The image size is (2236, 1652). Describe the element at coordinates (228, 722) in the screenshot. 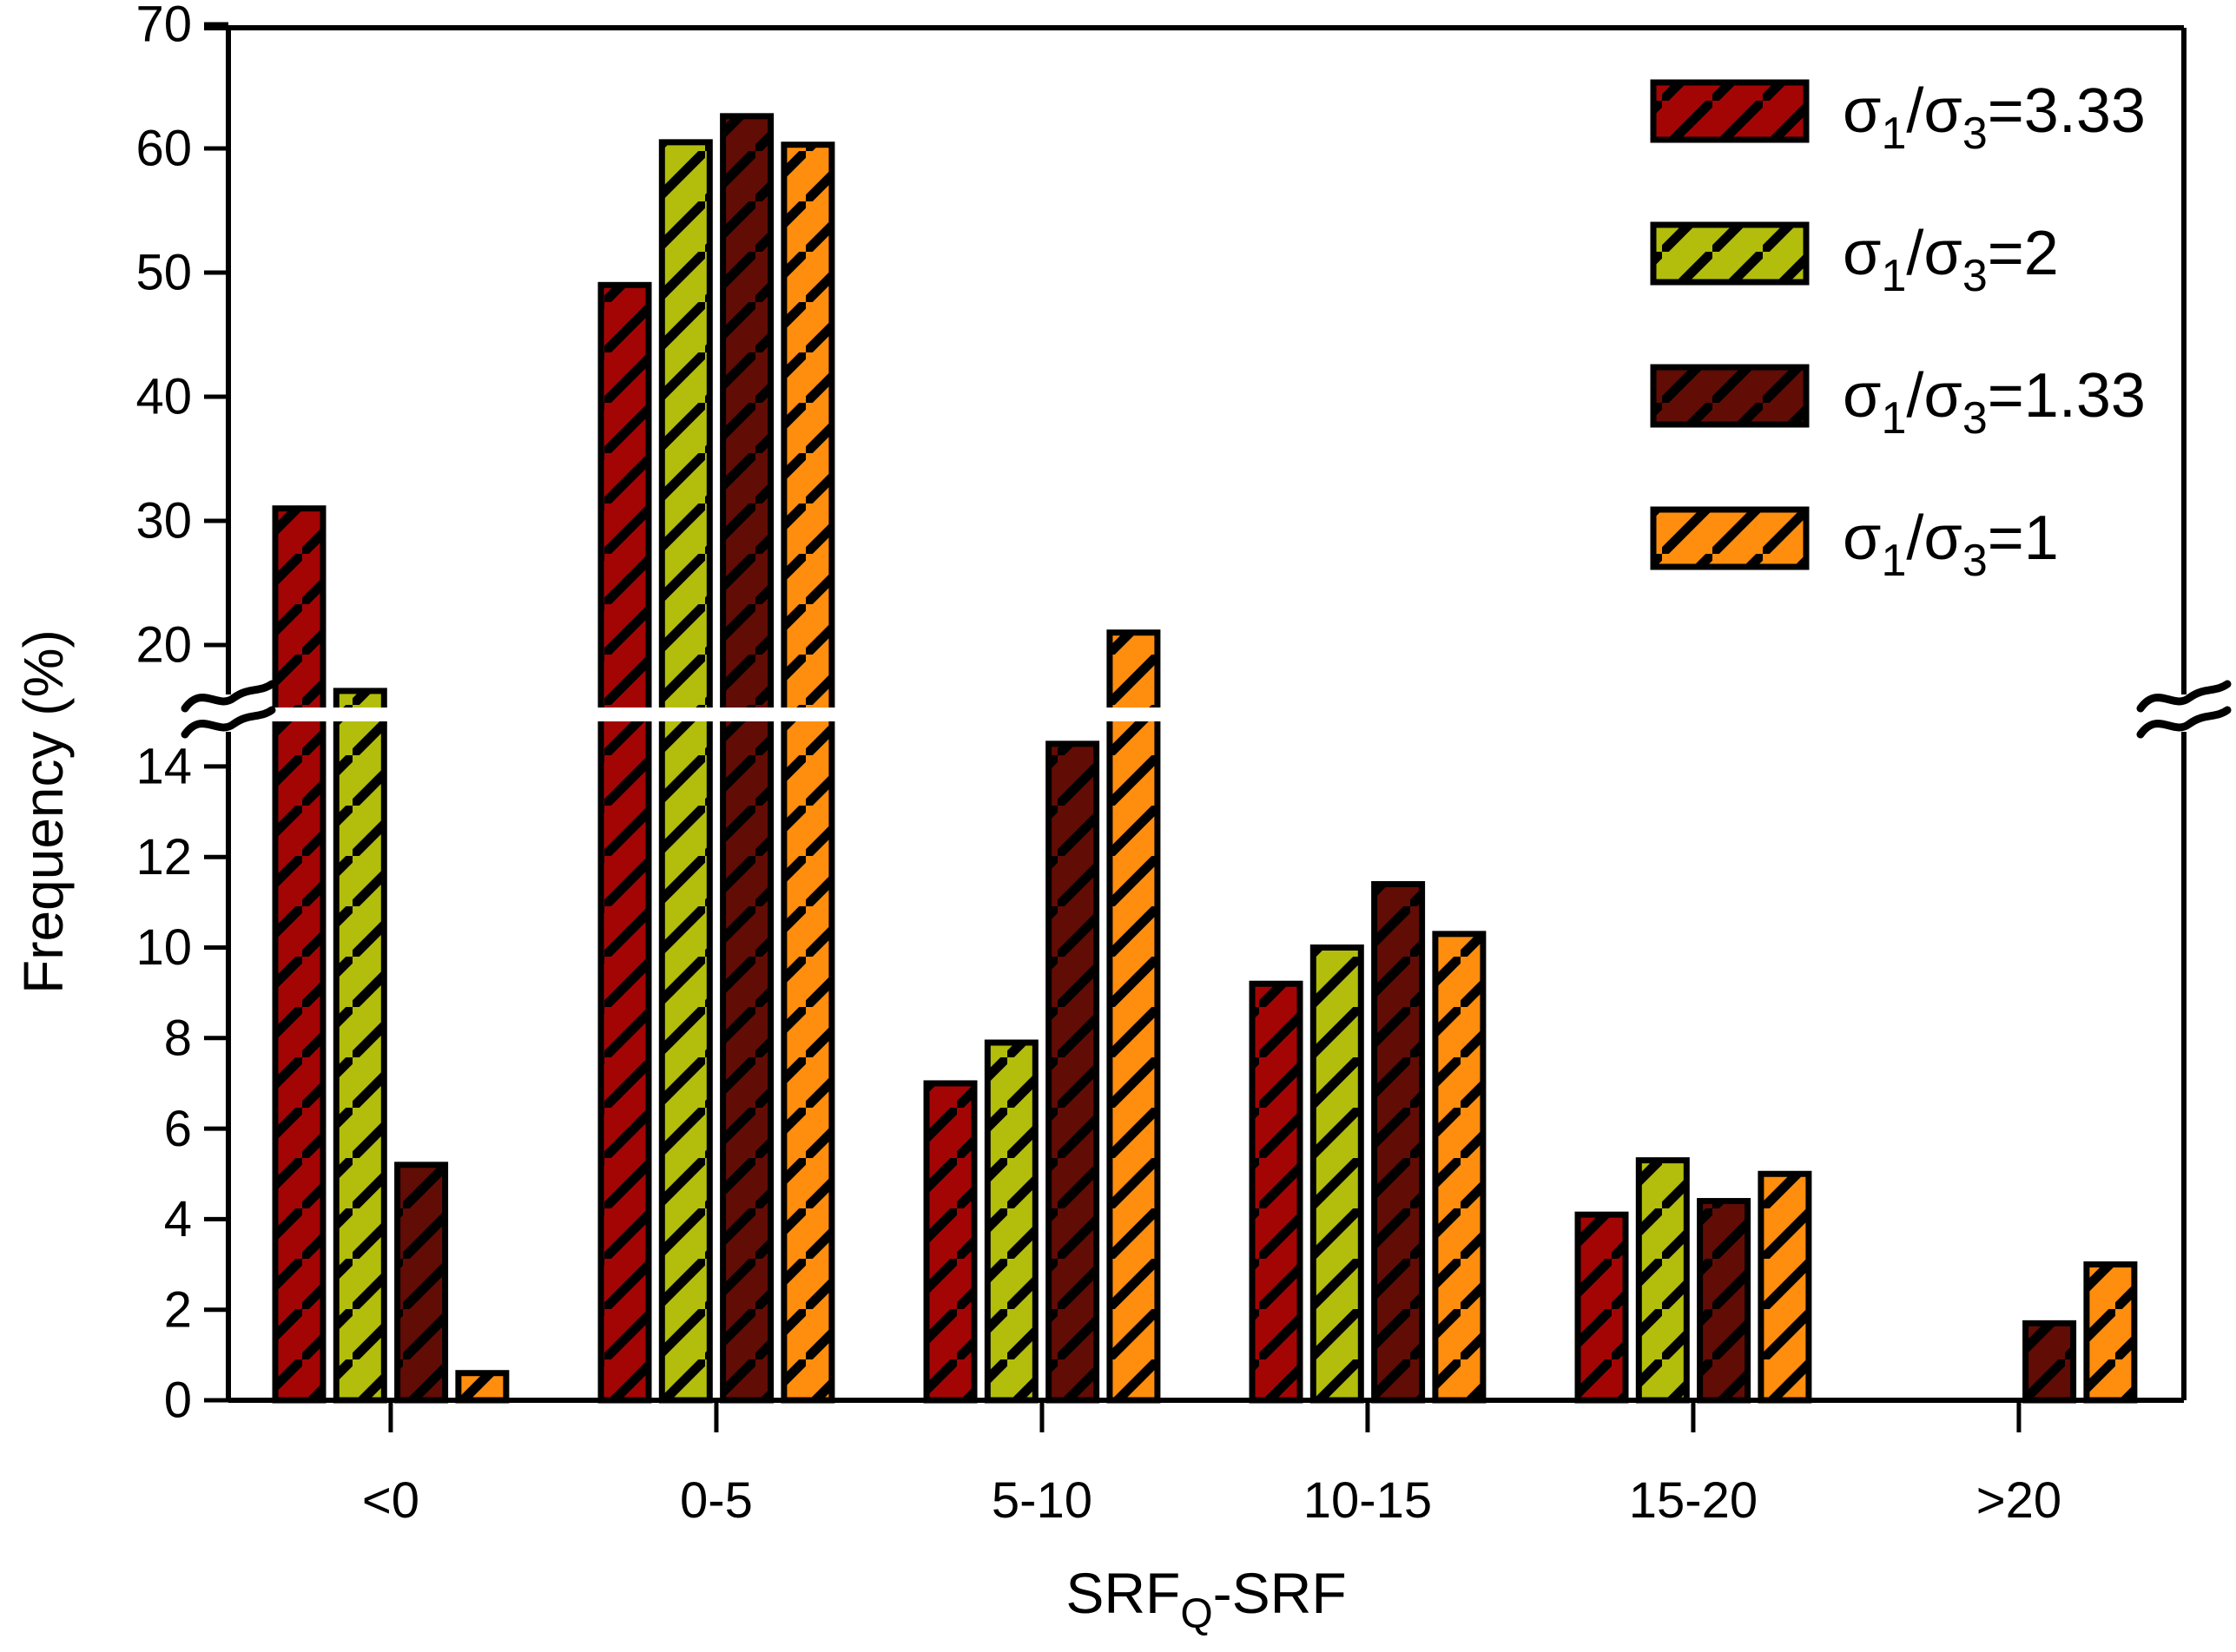

I see `axis-break-mark-left-bottom` at that location.